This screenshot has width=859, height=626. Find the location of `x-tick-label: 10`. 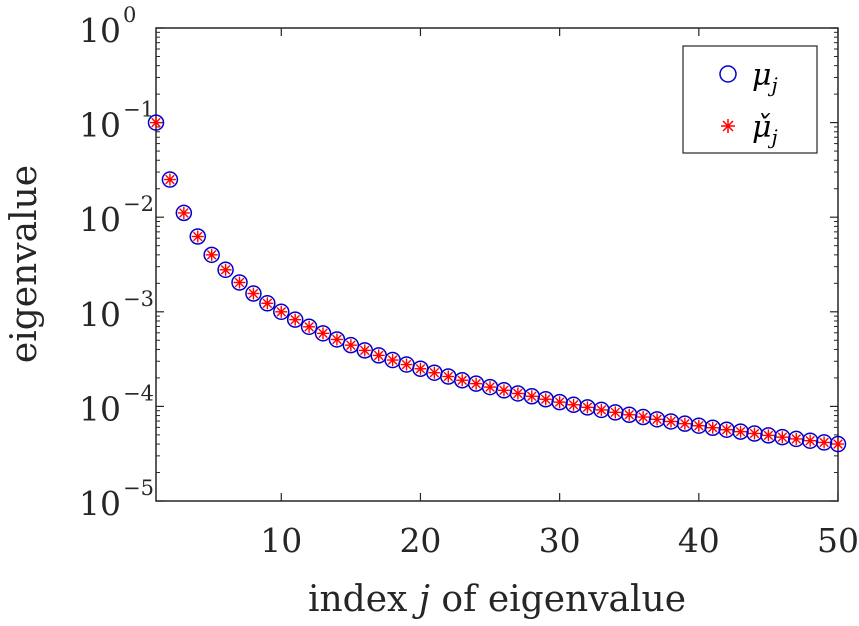

x-tick-label: 10 is located at coordinates (281, 540).